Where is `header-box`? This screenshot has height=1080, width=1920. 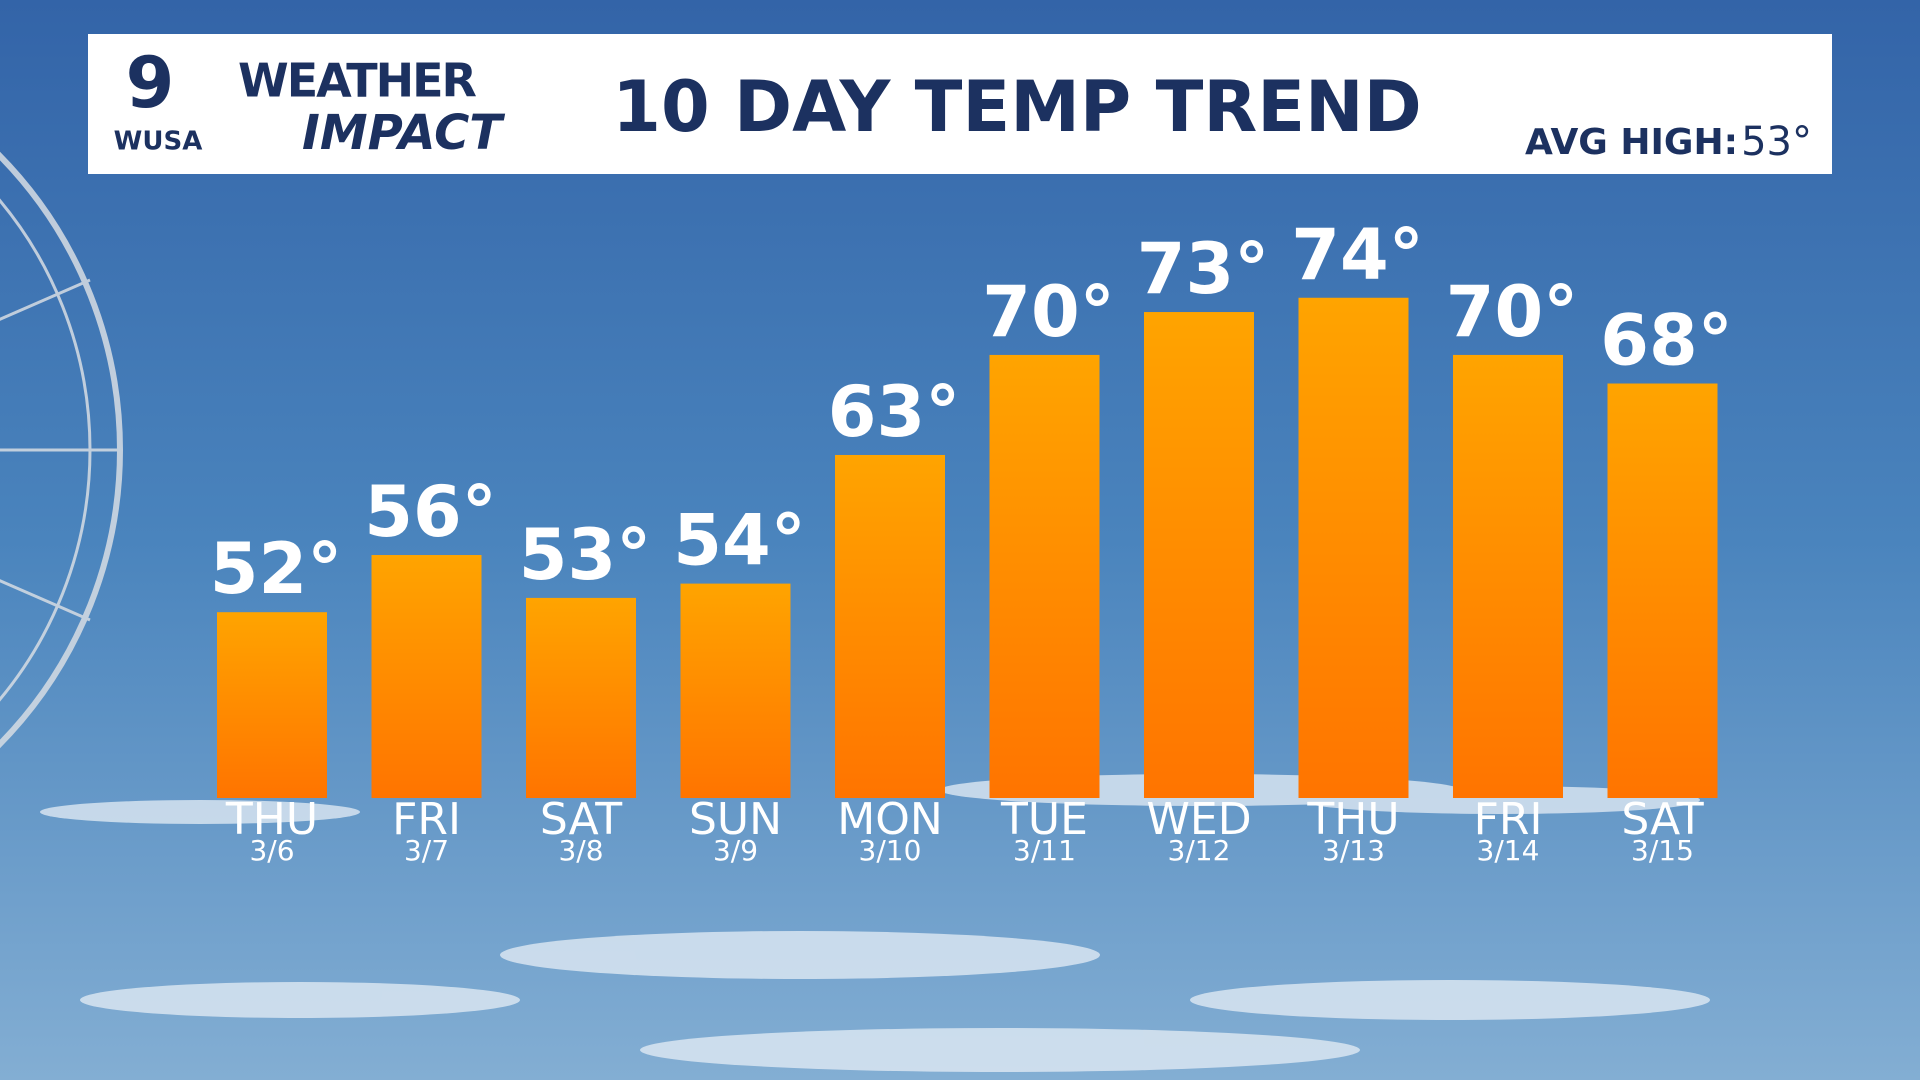
header-box is located at coordinates (960, 104).